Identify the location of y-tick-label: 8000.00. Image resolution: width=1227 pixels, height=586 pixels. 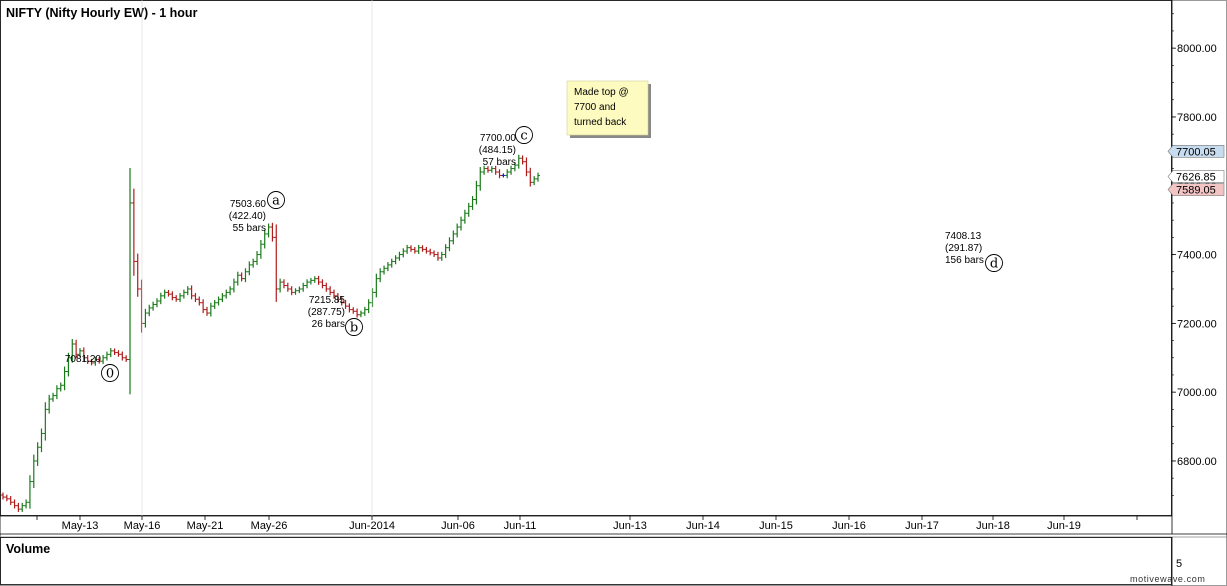
(1197, 49).